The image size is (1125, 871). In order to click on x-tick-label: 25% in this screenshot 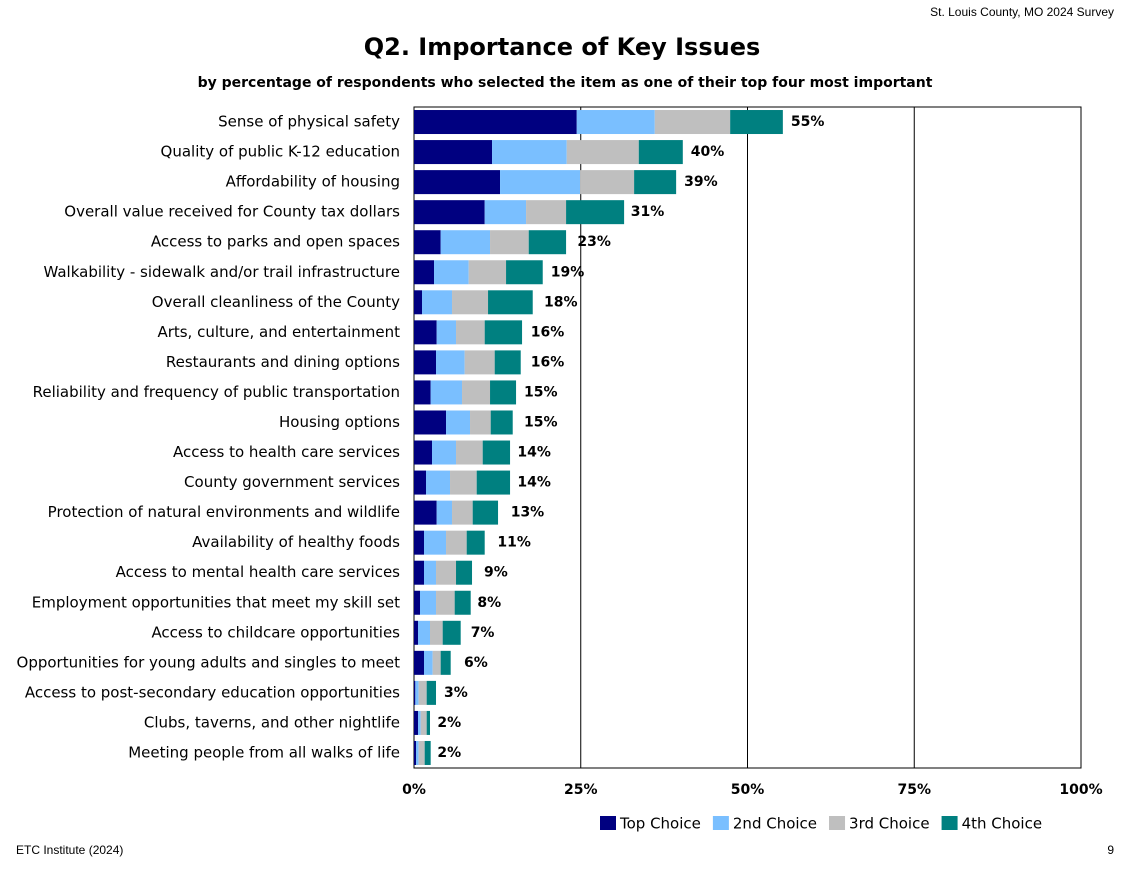, I will do `click(581, 790)`.